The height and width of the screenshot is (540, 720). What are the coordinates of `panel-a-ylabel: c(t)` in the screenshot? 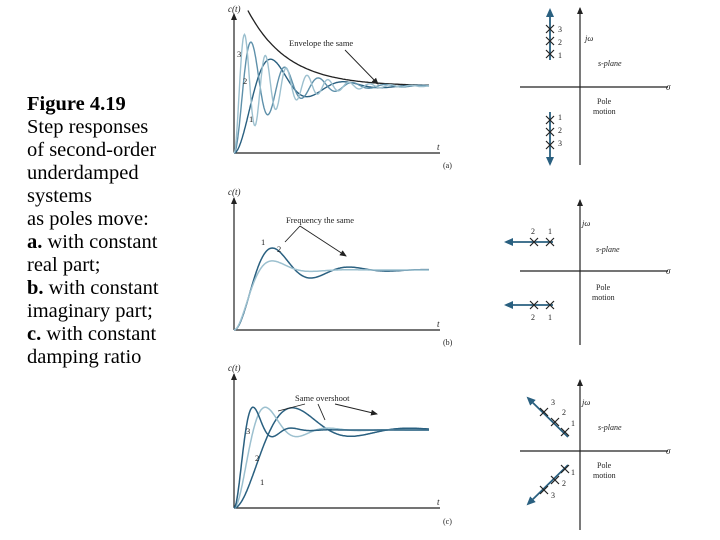 It's located at (234, 9).